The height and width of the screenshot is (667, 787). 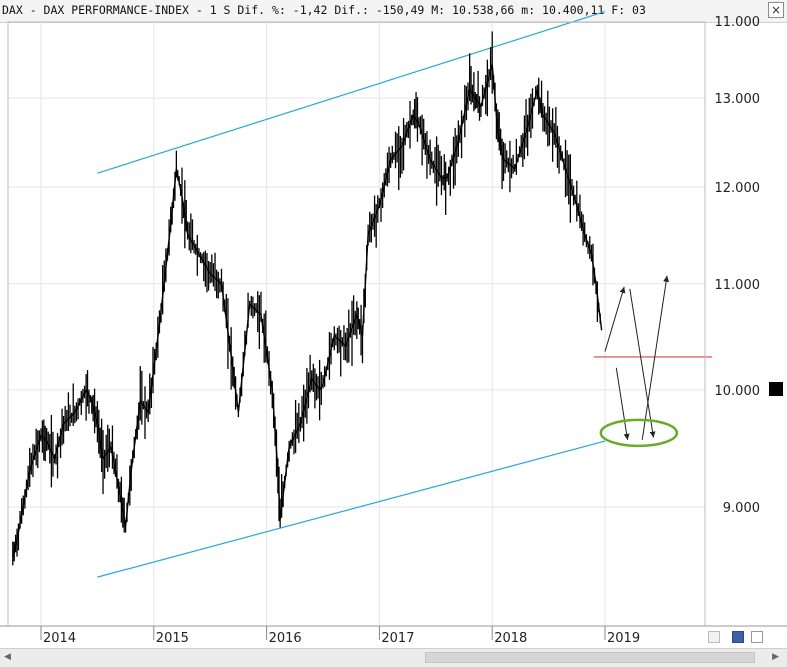 What do you see at coordinates (393, 657) in the screenshot?
I see `horizontal-scrollbar: ◀ ▶` at bounding box center [393, 657].